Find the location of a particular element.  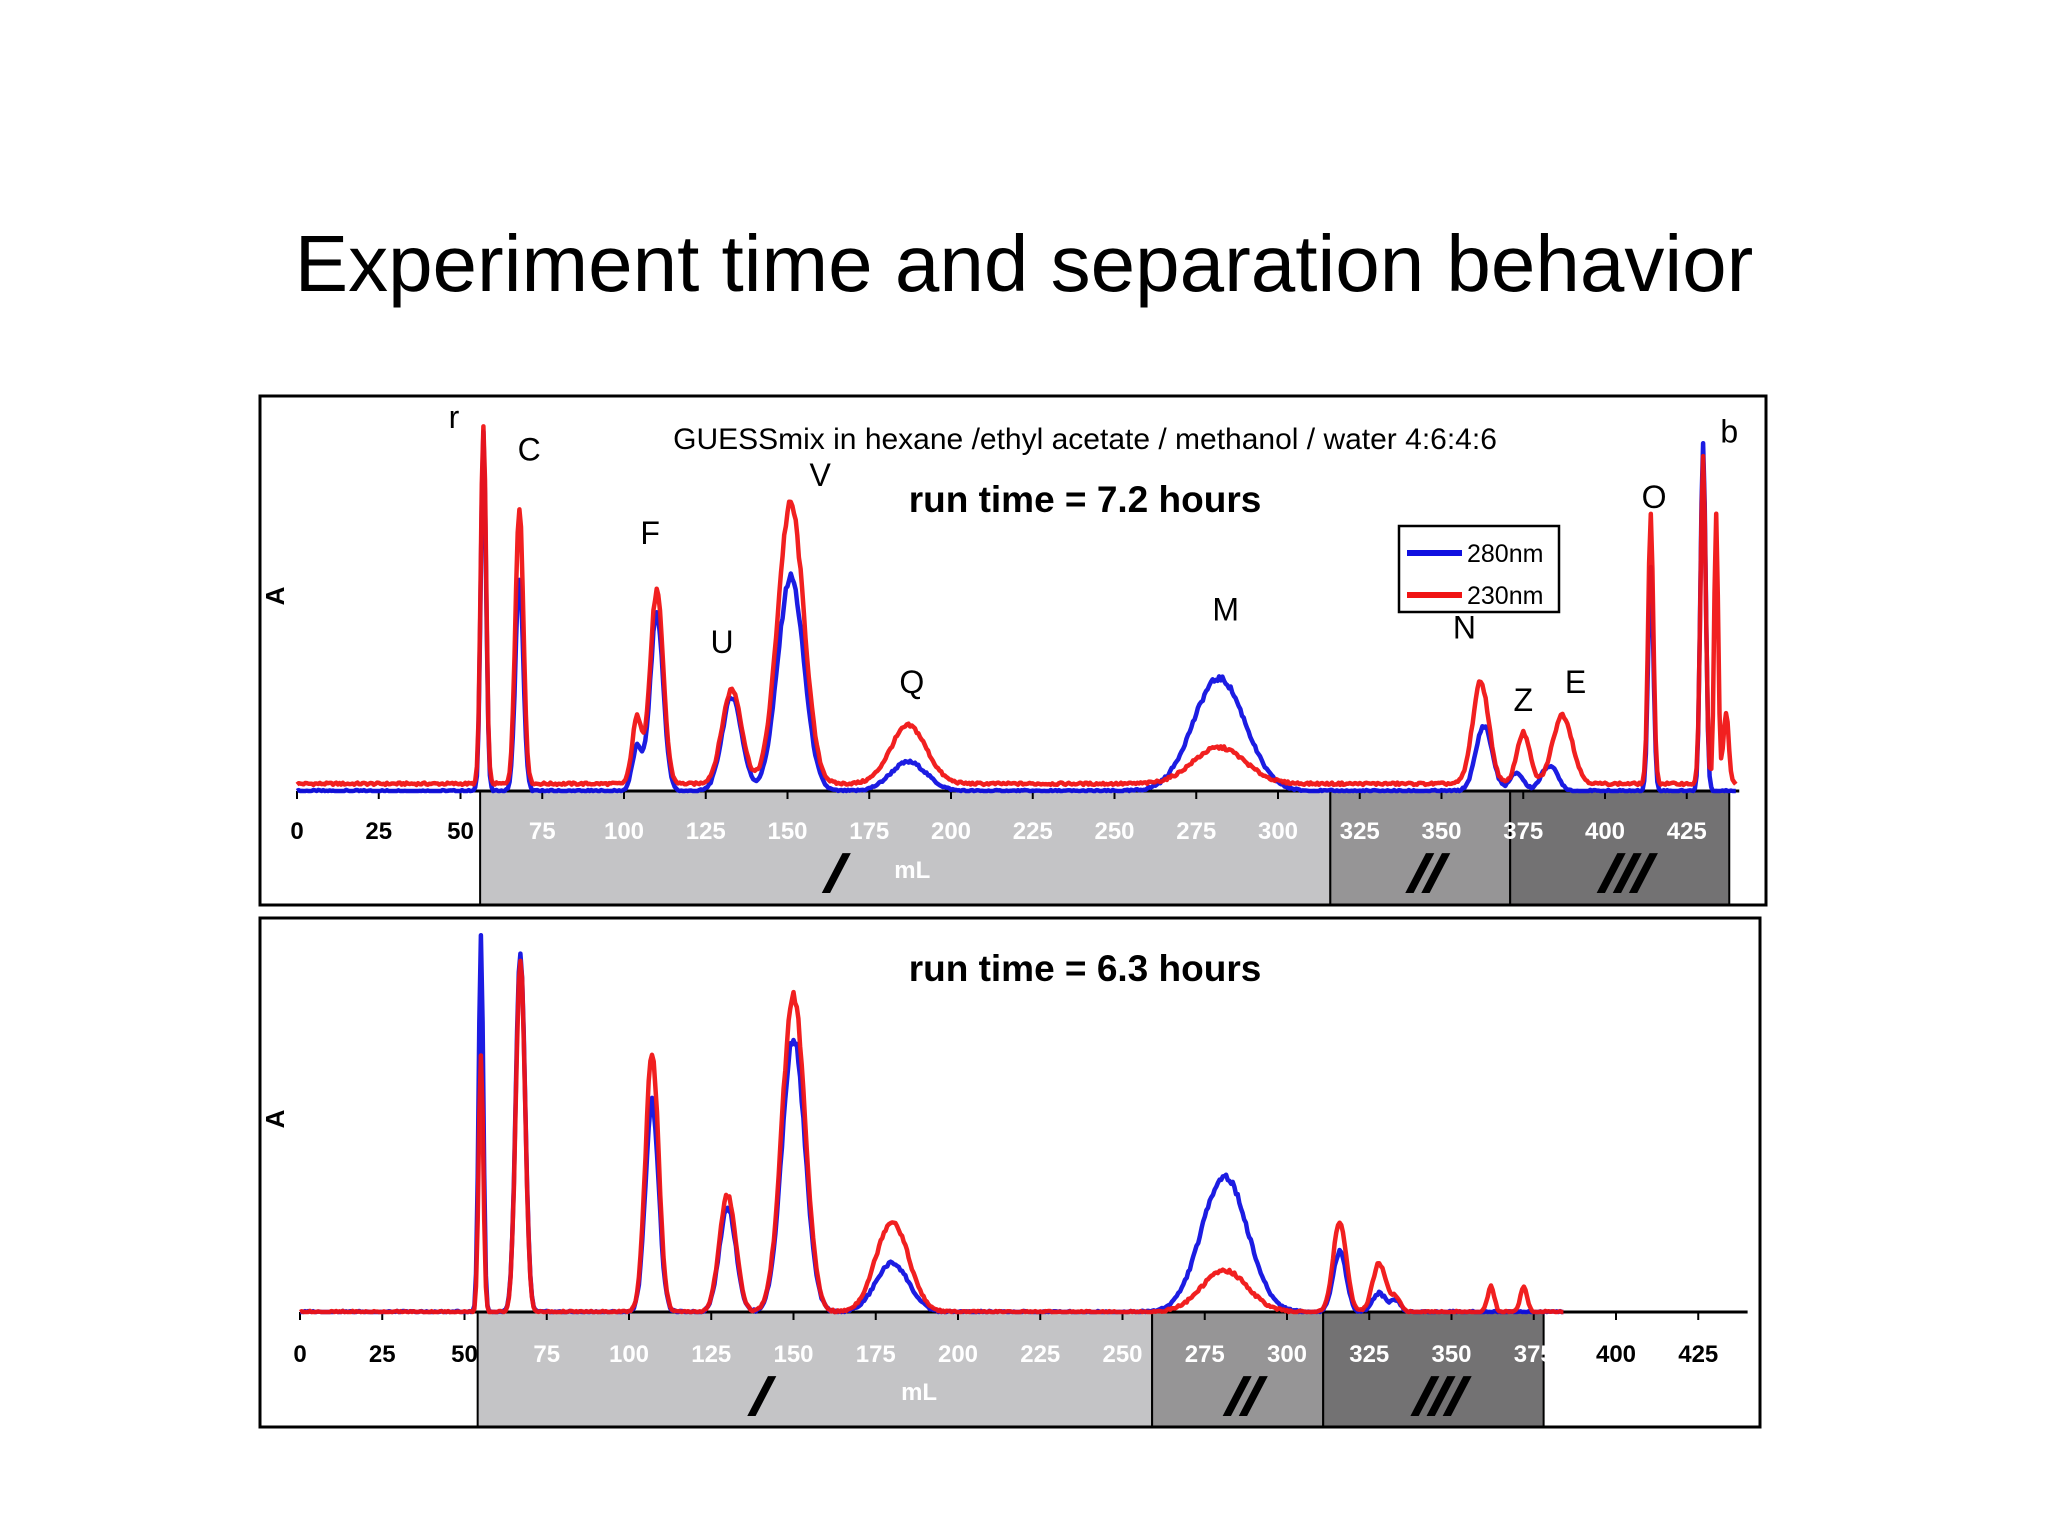

peak-label-c: C is located at coordinates (529, 450).